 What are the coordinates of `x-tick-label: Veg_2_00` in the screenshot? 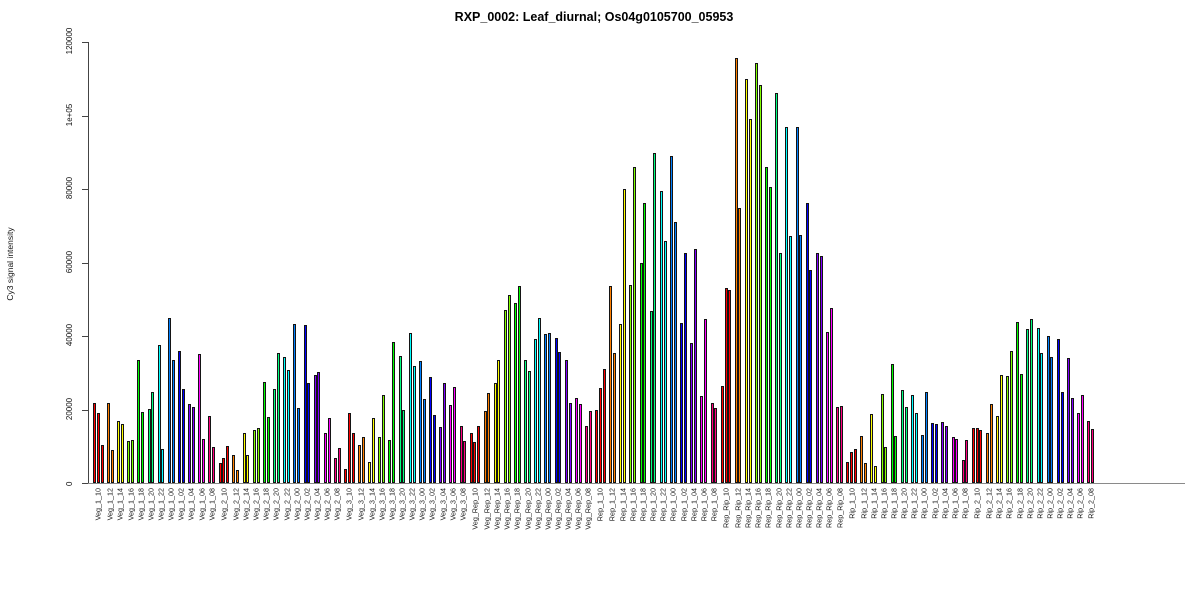 It's located at (297, 504).